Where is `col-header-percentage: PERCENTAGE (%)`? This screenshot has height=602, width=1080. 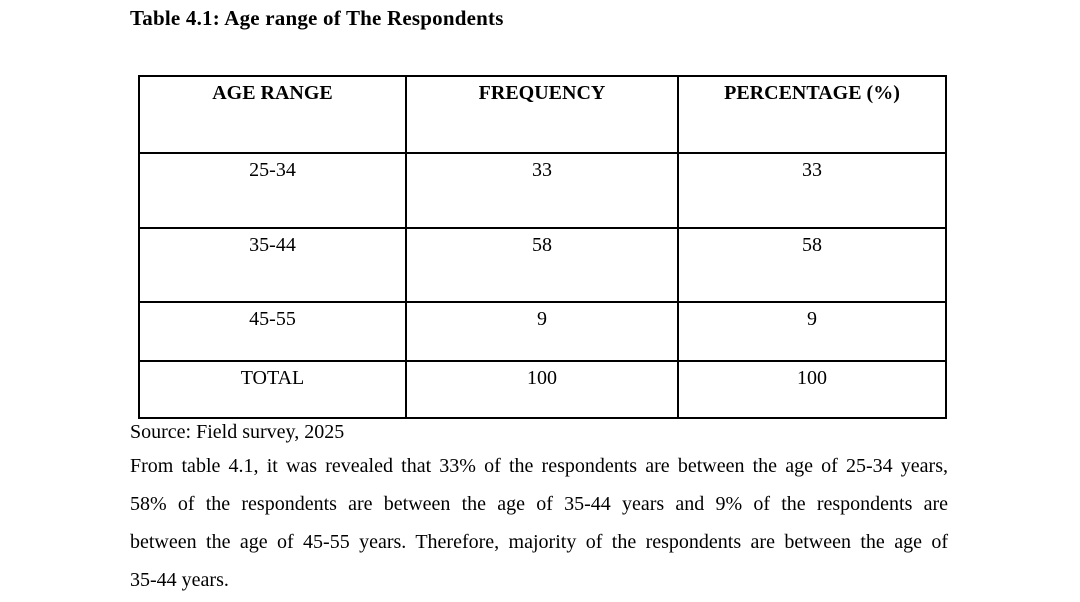 col-header-percentage: PERCENTAGE (%) is located at coordinates (812, 114).